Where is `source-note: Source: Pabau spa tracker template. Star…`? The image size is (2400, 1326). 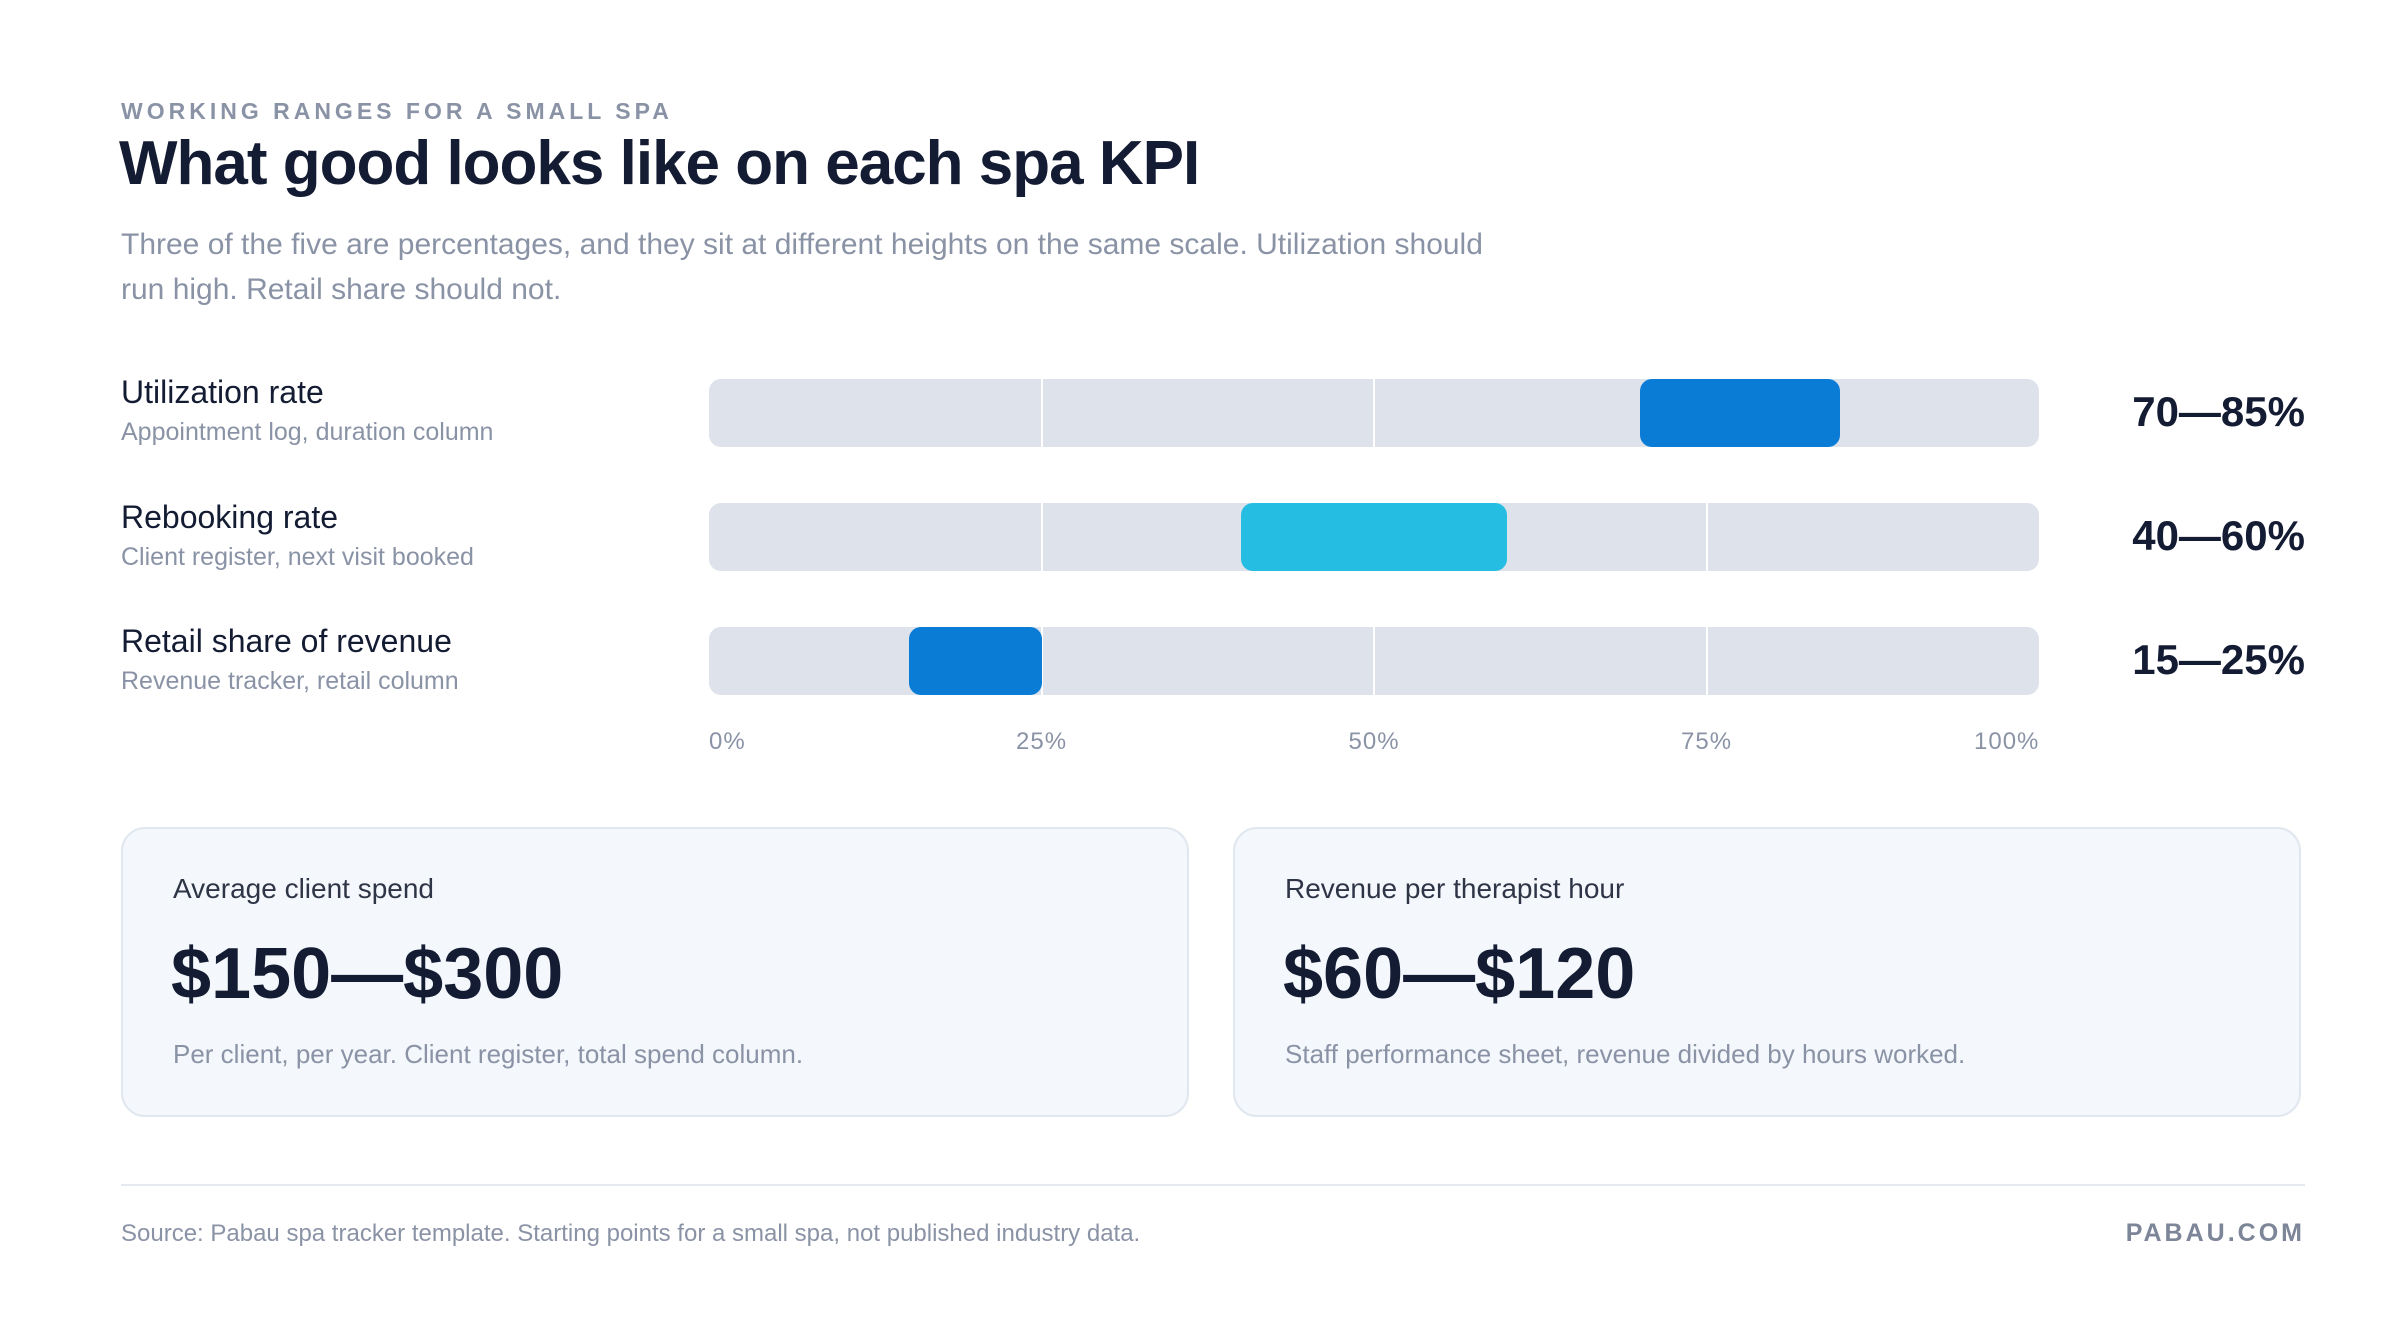
source-note: Source: Pabau spa tracker template. Star… is located at coordinates (631, 1233).